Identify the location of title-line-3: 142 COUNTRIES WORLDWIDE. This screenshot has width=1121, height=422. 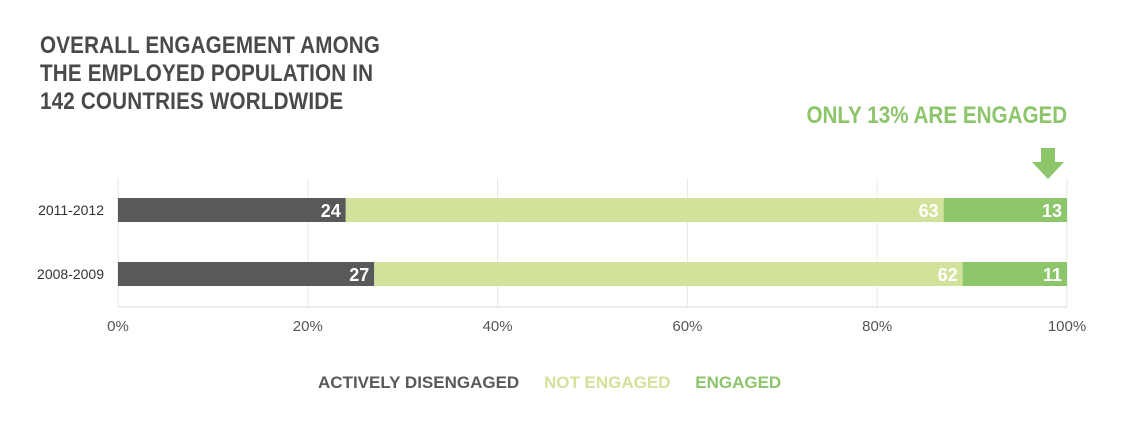
(192, 101).